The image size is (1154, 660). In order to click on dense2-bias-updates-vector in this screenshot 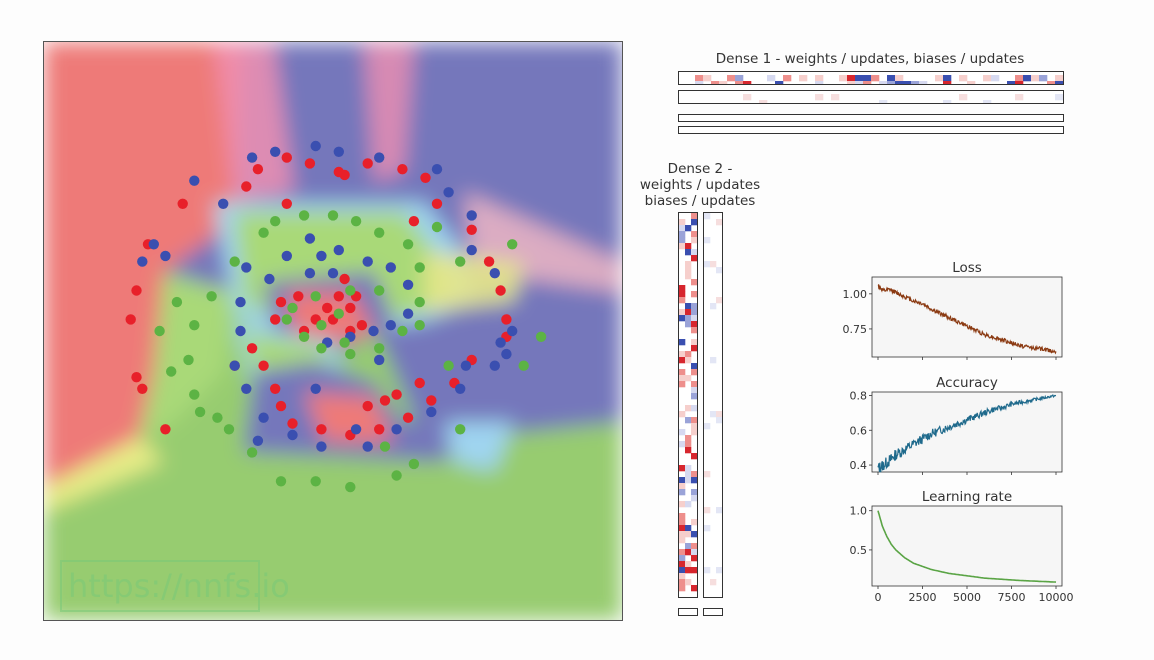, I will do `click(713, 612)`.